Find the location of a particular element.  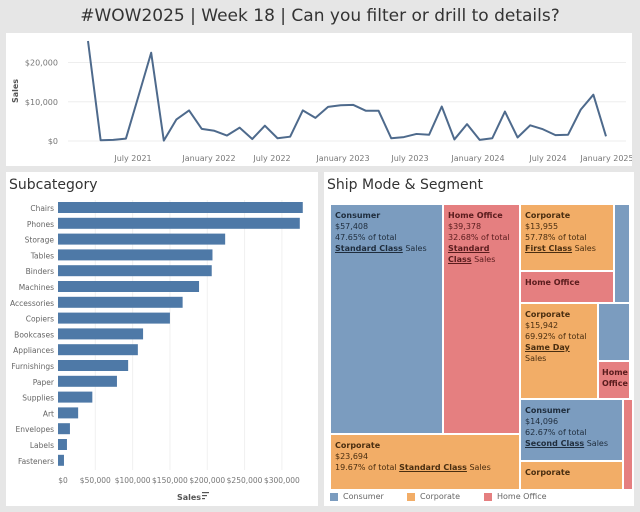

bar-envelopes is located at coordinates (64, 429).